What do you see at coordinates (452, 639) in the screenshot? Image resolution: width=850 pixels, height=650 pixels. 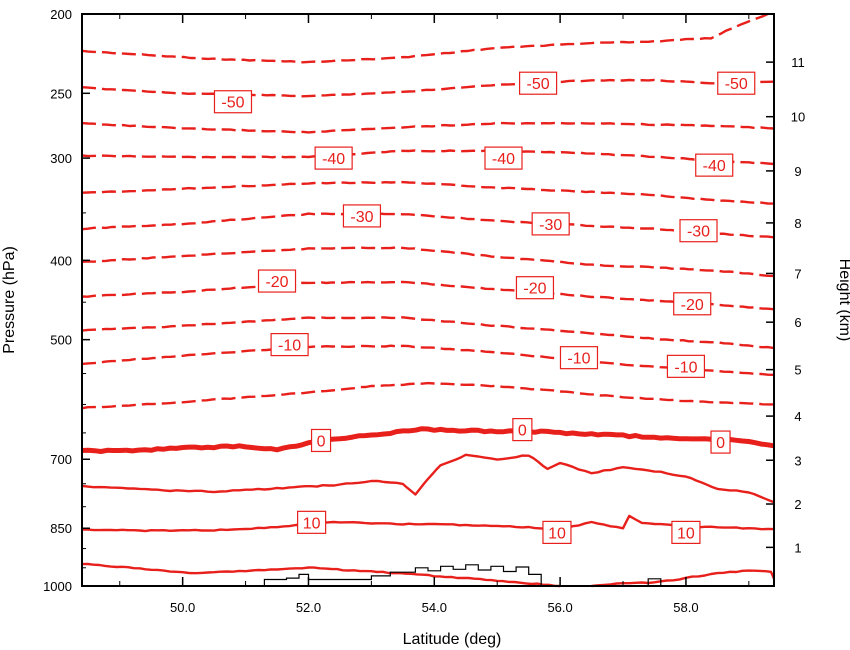 I see `x-axis-title: Latitude (deg)` at bounding box center [452, 639].